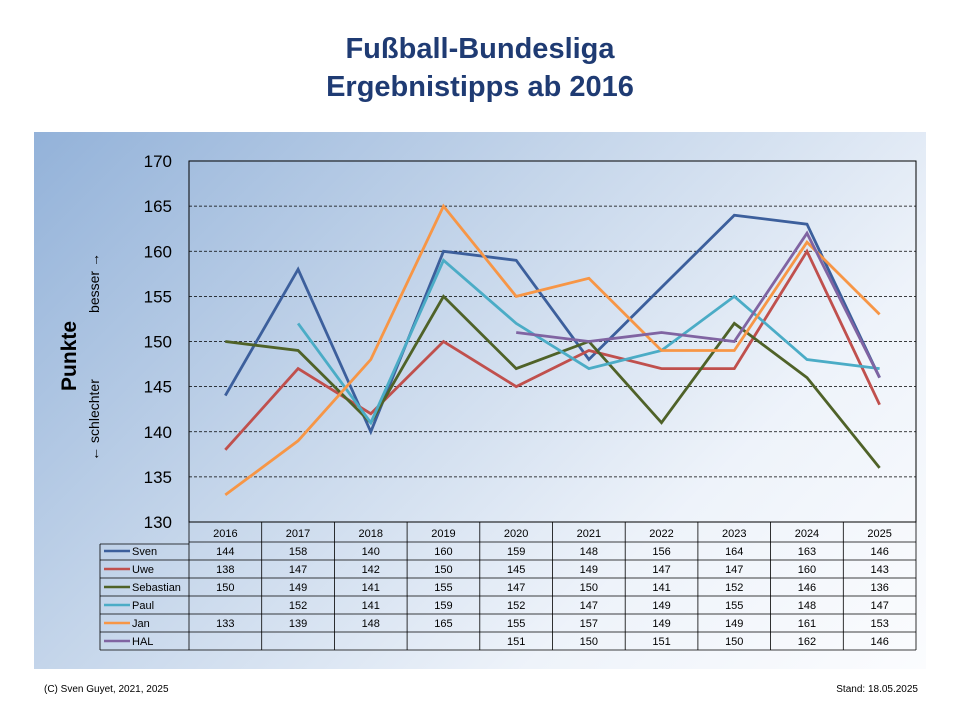 This screenshot has height=720, width=960. Describe the element at coordinates (807, 534) in the screenshot. I see `x-tick-label: 2024` at that location.